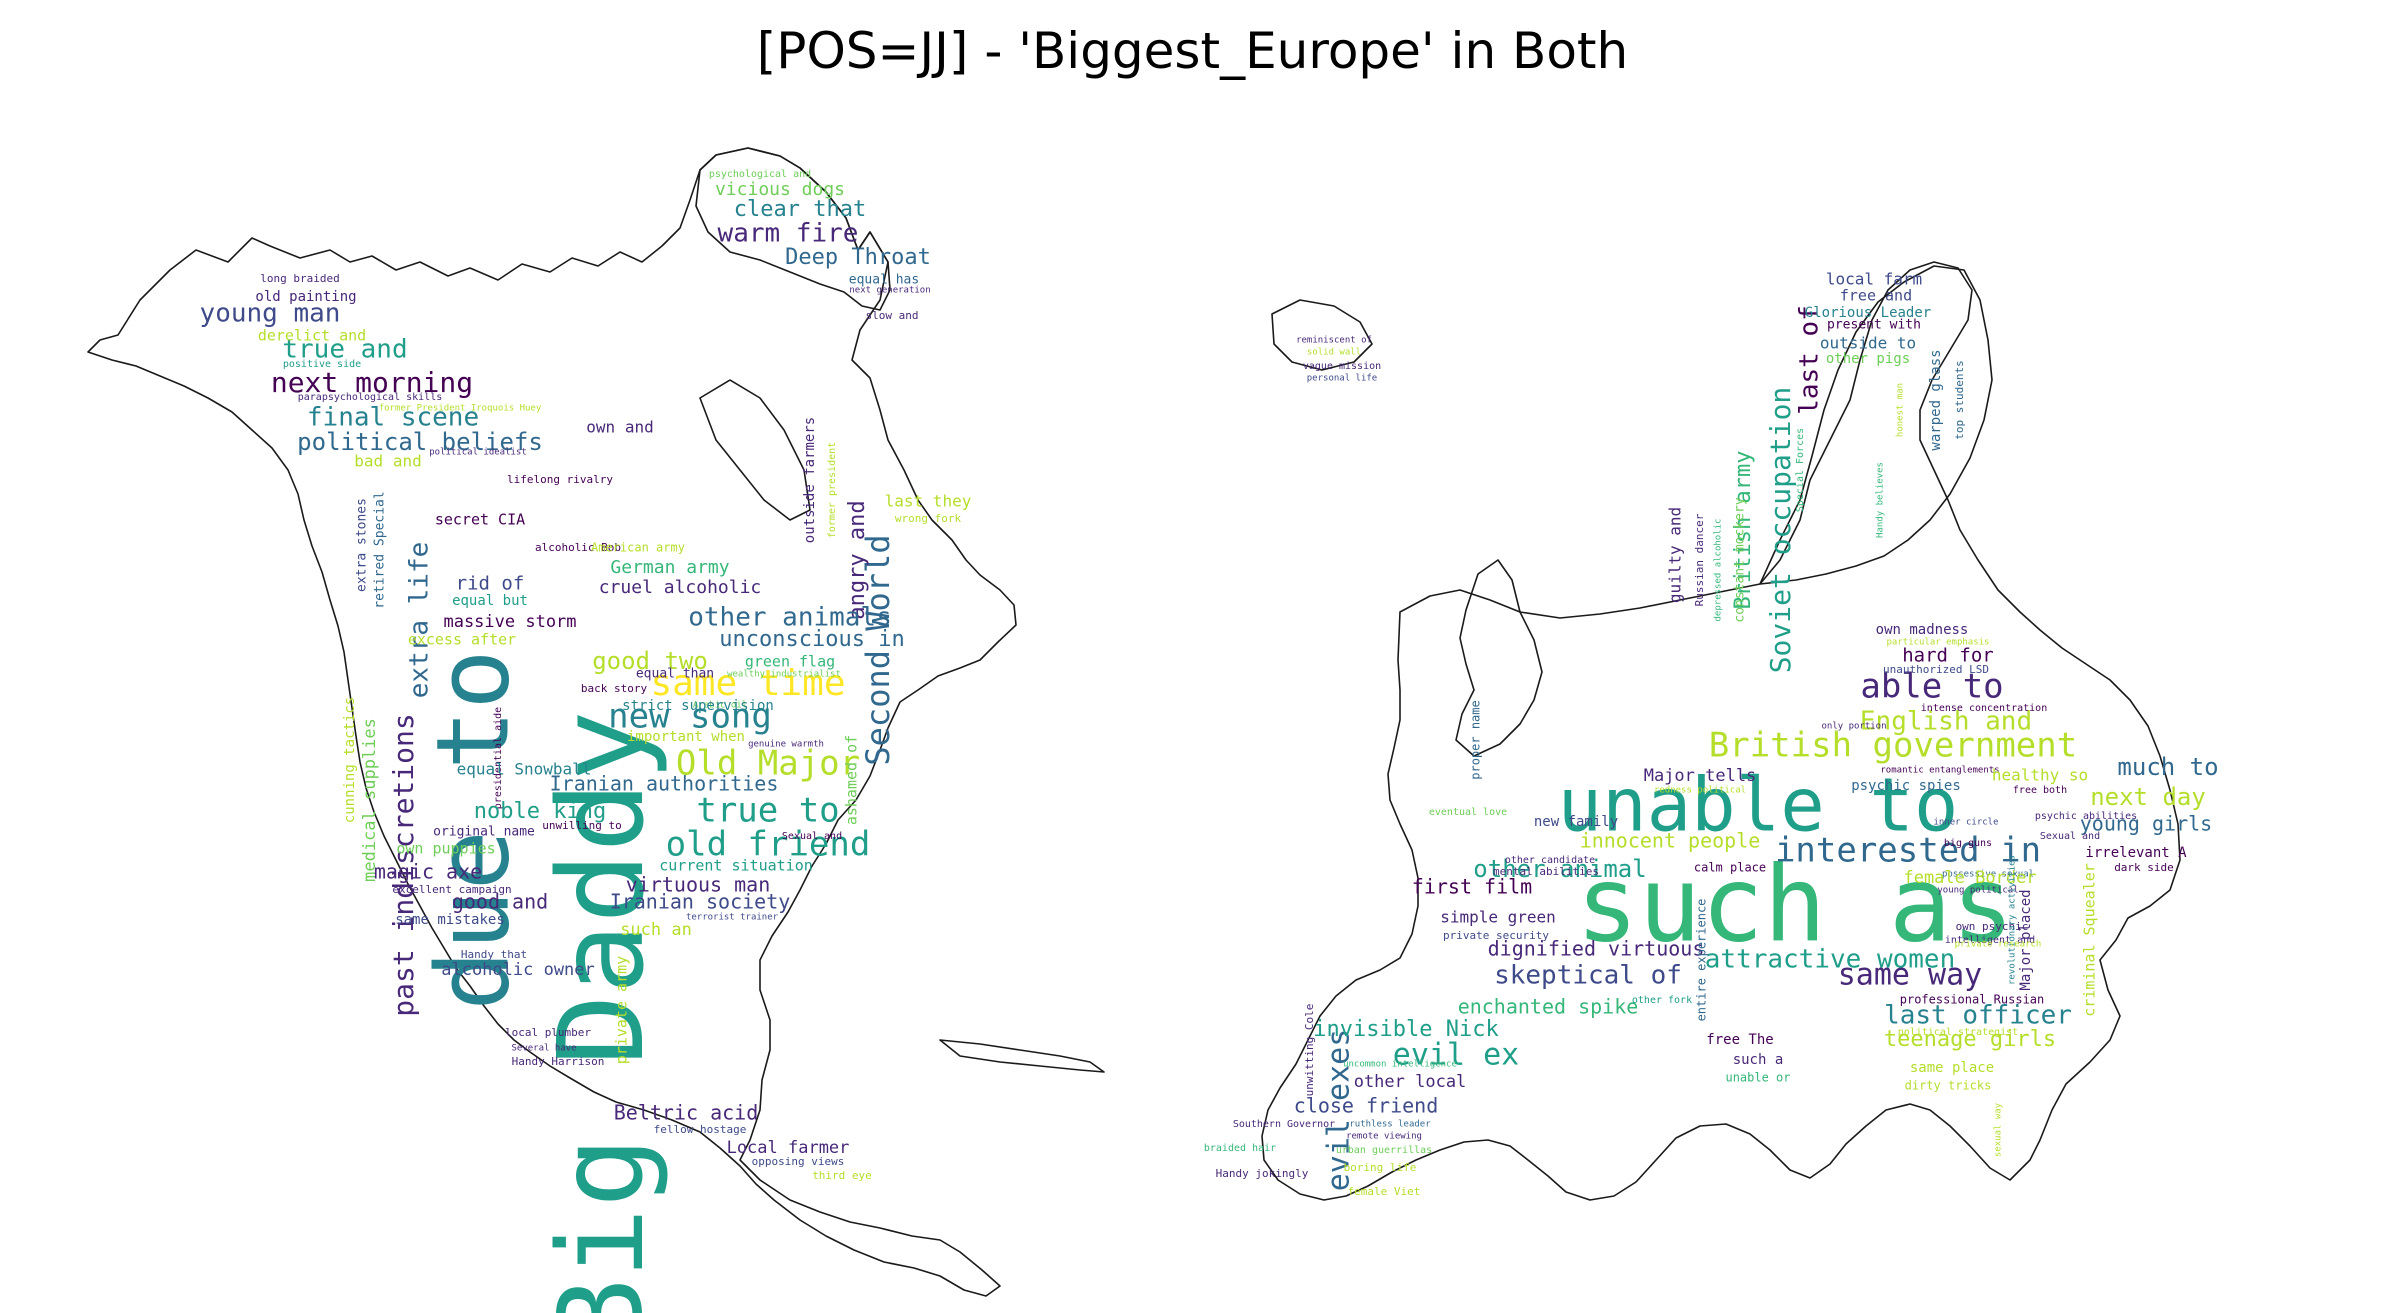 The width and height of the screenshot is (2385, 1313). Describe the element at coordinates (498, 758) in the screenshot. I see `word-north-america: presidential aide` at that location.